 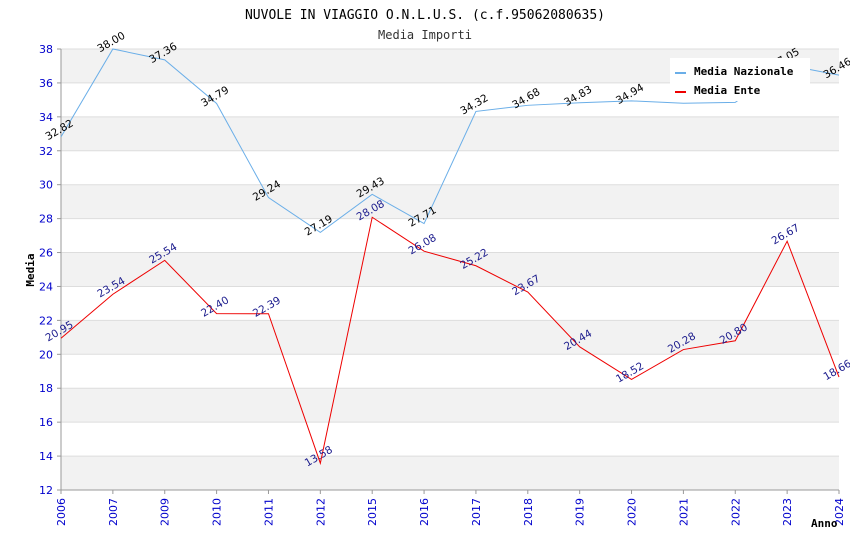 What do you see at coordinates (215, 306) in the screenshot?
I see `data-label: 22.40` at bounding box center [215, 306].